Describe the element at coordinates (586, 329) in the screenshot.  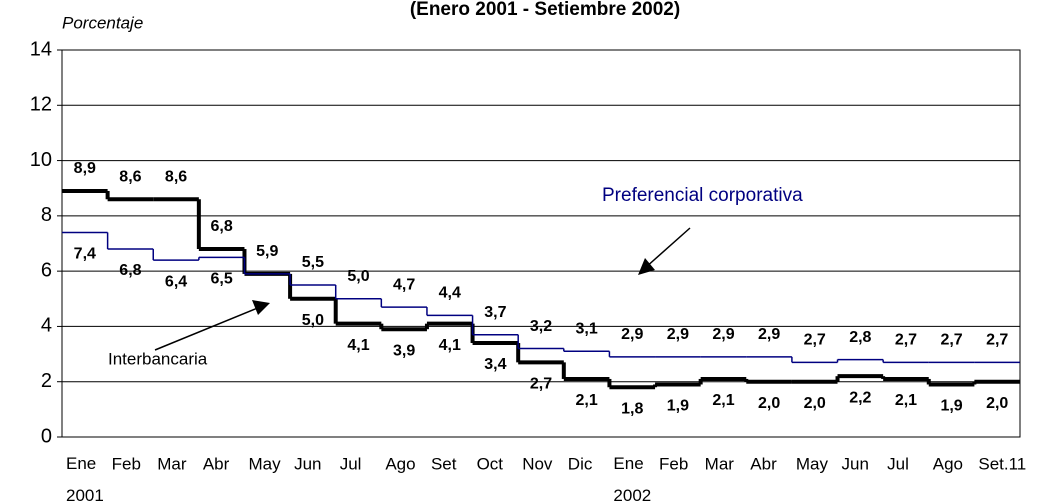
I see `value-label: 3,1` at that location.